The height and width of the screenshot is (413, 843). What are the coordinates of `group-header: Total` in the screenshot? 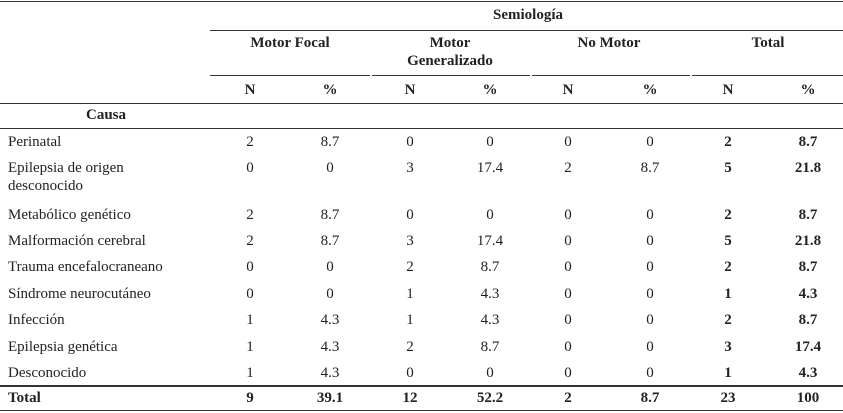 It's located at (768, 43).